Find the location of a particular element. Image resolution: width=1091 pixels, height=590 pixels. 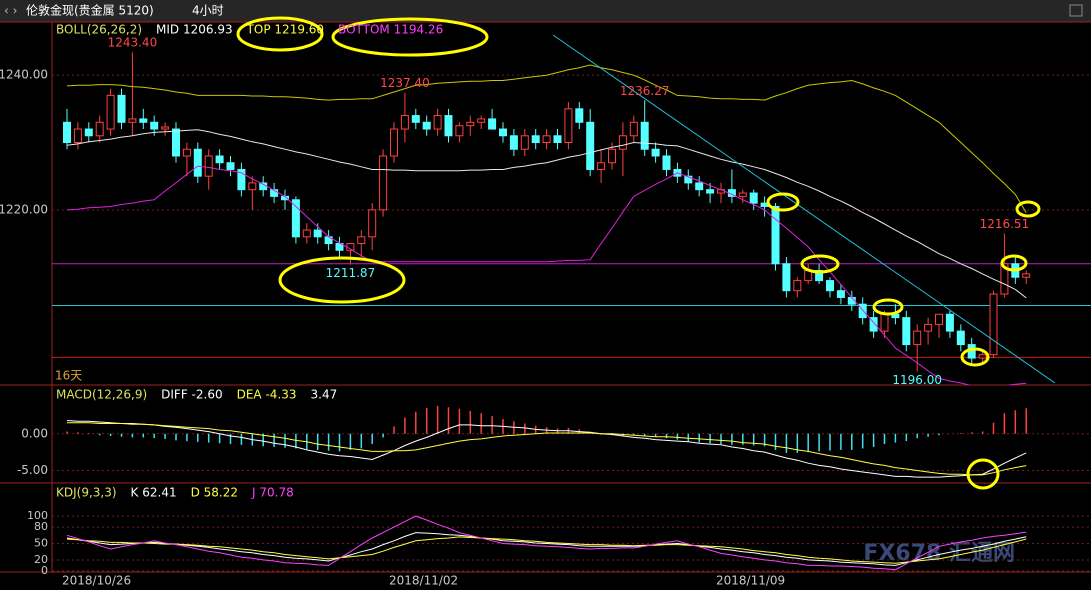

corner-icon is located at coordinates (1076, 10).